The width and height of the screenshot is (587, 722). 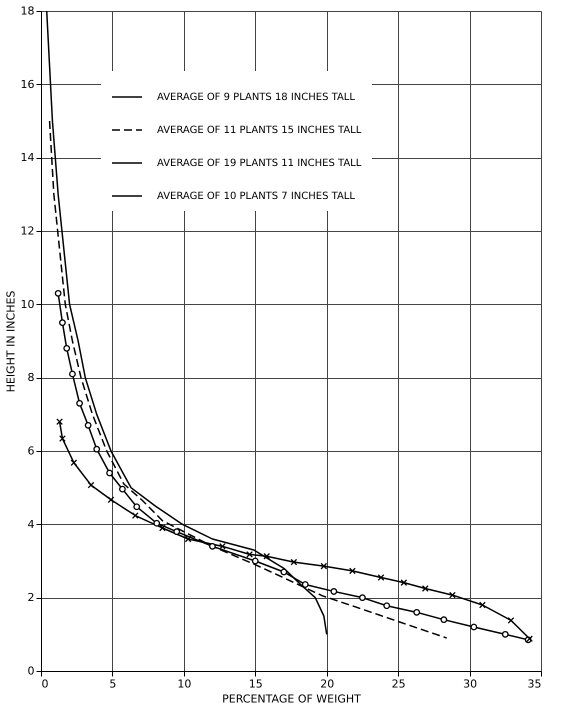 What do you see at coordinates (31, 671) in the screenshot?
I see `y-tick-label: 0` at bounding box center [31, 671].